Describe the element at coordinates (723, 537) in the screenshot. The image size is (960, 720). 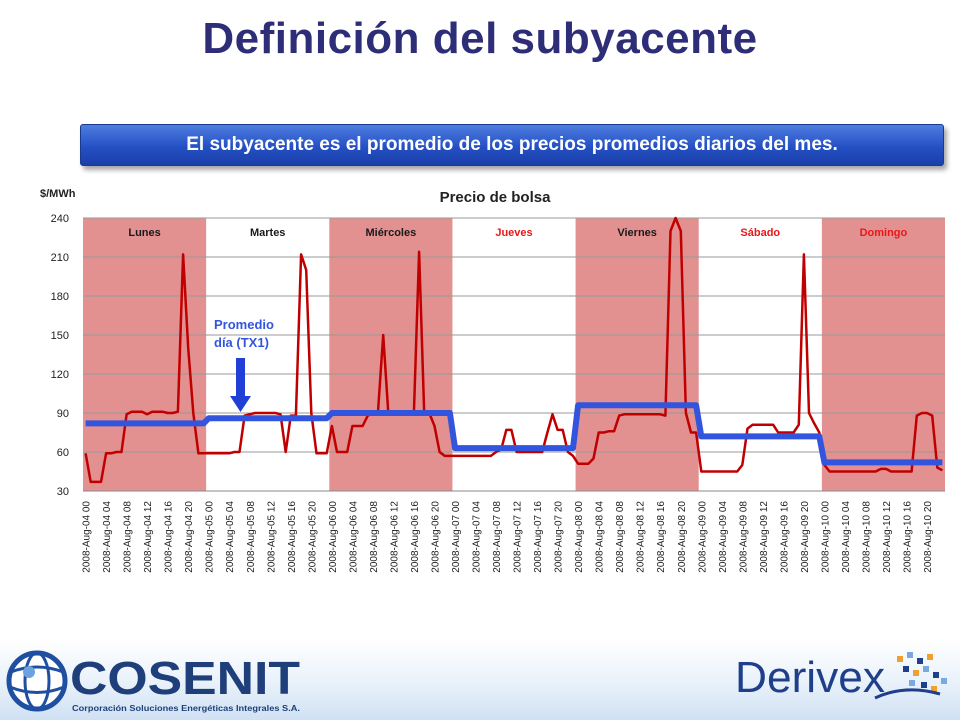
I see `x-tick-label: 2008-Aug-09 04` at that location.